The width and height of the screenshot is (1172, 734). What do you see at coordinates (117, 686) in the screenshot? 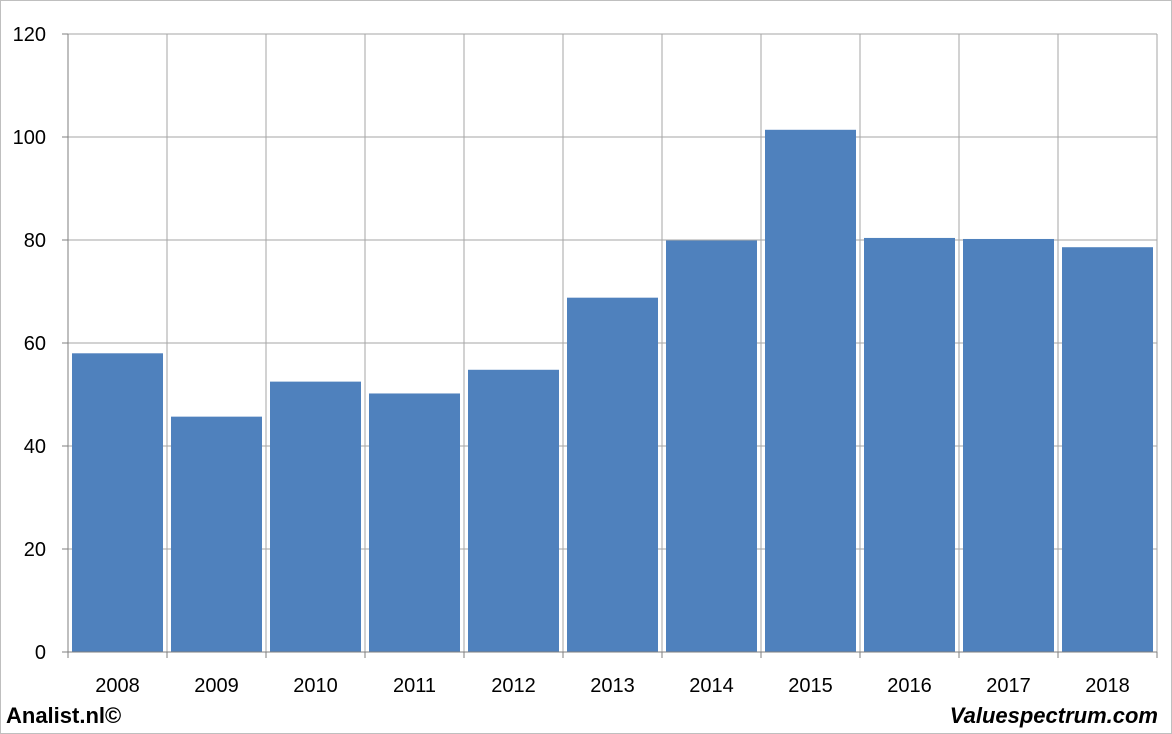
I see `x-tick-label: 2008` at bounding box center [117, 686].